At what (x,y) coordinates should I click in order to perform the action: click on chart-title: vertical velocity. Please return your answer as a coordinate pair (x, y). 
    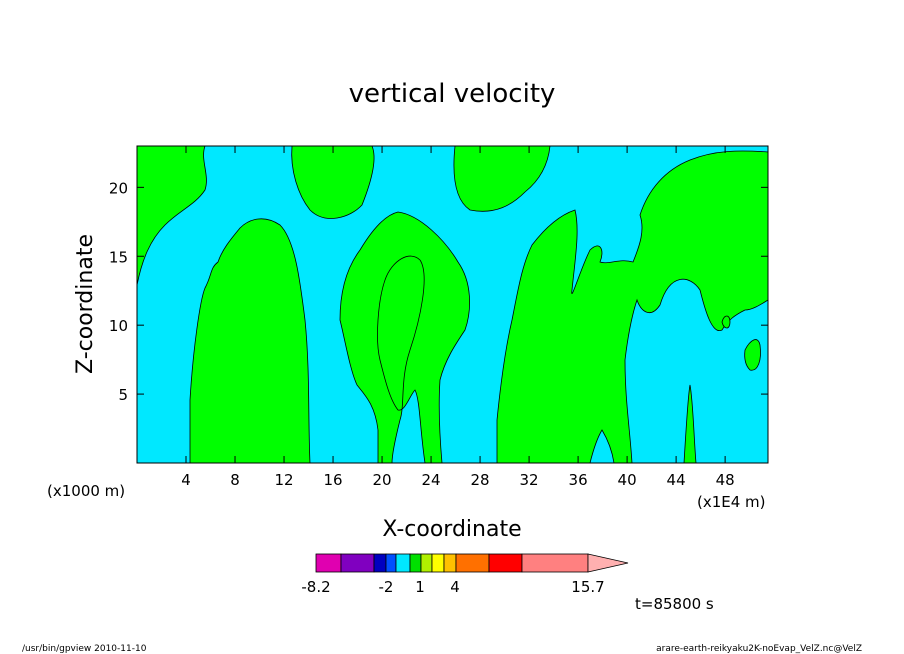
    Looking at the image, I should click on (452, 94).